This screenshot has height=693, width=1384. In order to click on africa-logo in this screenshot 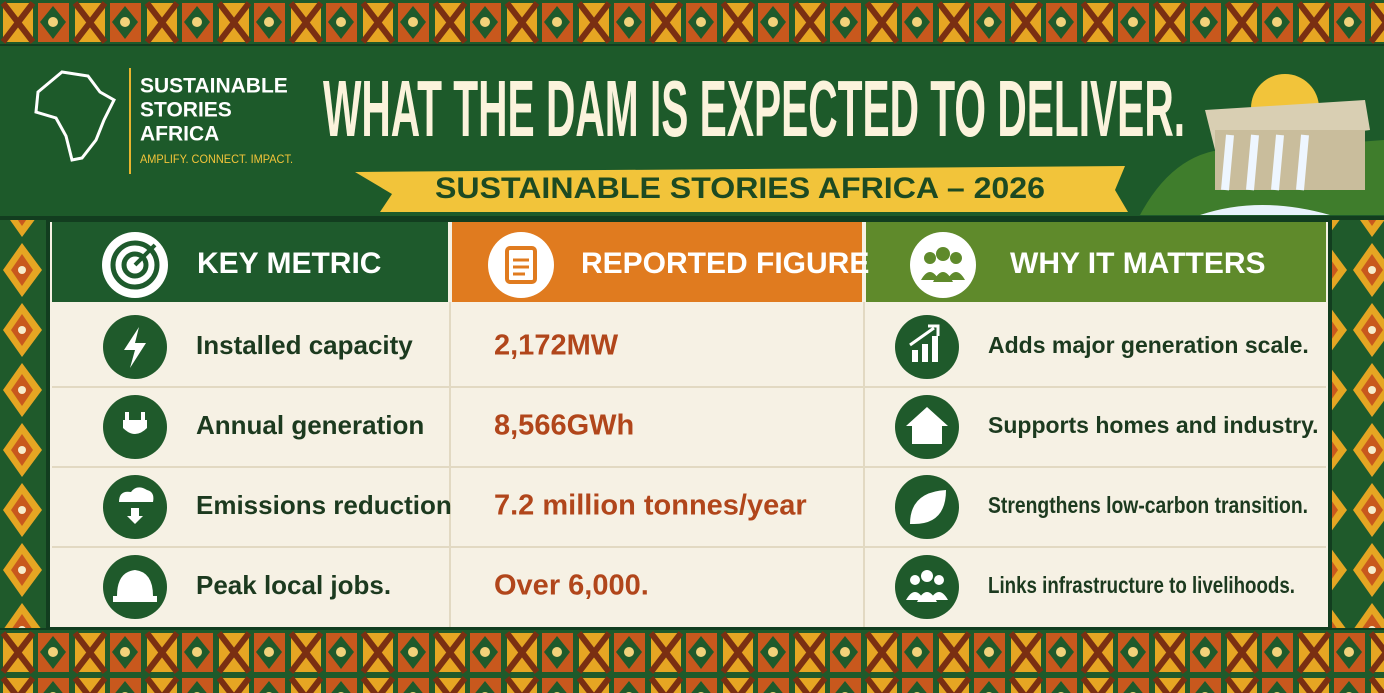, I will do `click(75, 116)`.